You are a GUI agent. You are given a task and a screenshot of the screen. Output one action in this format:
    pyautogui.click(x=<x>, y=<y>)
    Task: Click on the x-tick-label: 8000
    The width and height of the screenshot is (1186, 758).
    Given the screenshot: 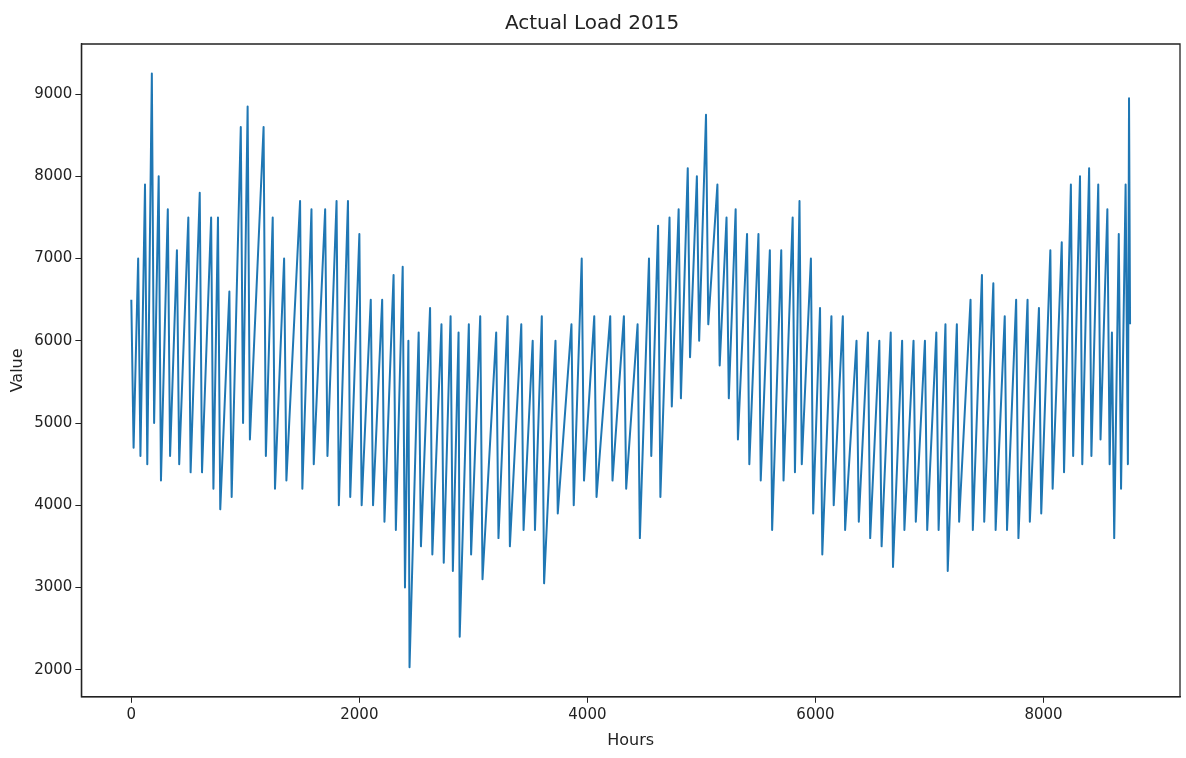 What is the action you would take?
    pyautogui.click(x=1043, y=713)
    